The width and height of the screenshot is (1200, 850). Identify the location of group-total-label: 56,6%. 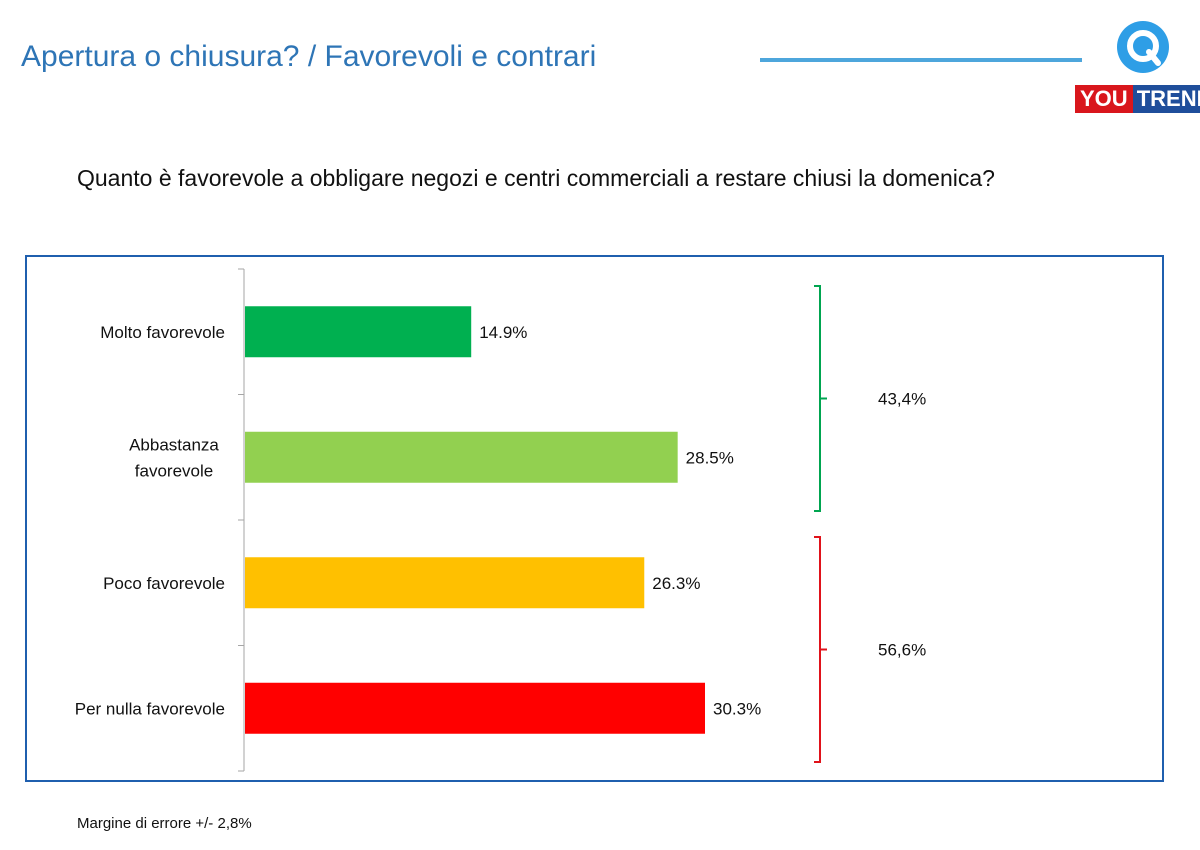
(902, 650).